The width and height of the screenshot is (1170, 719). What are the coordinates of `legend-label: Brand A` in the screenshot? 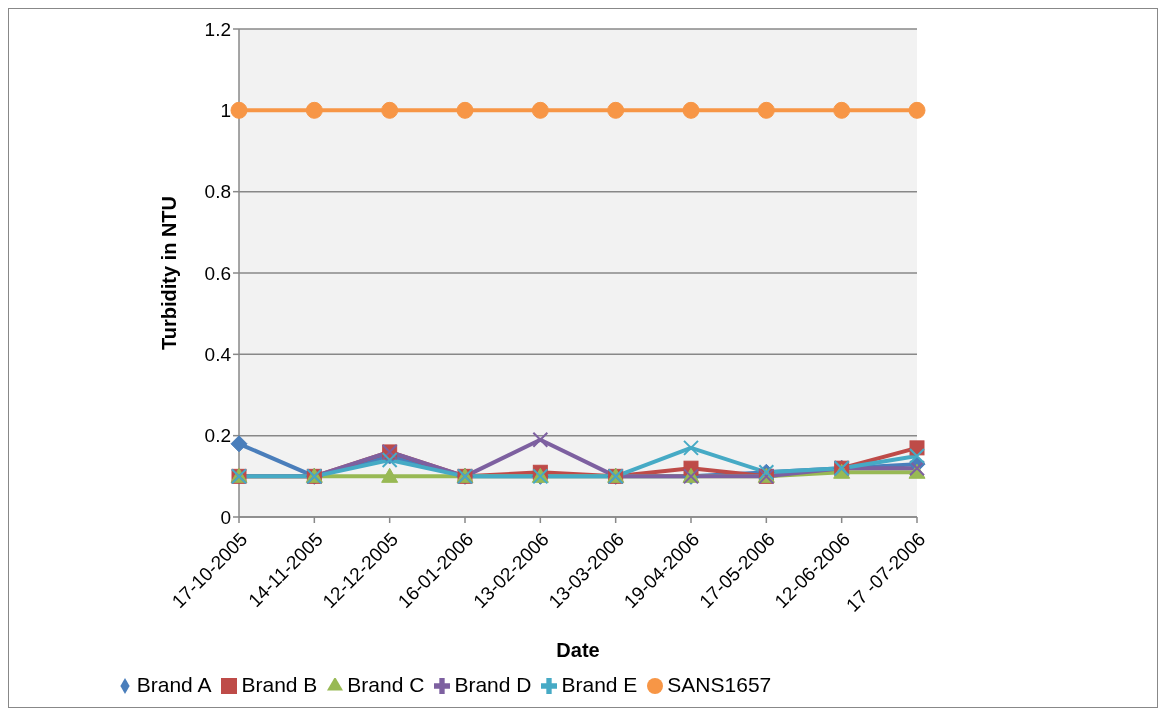 It's located at (174, 684).